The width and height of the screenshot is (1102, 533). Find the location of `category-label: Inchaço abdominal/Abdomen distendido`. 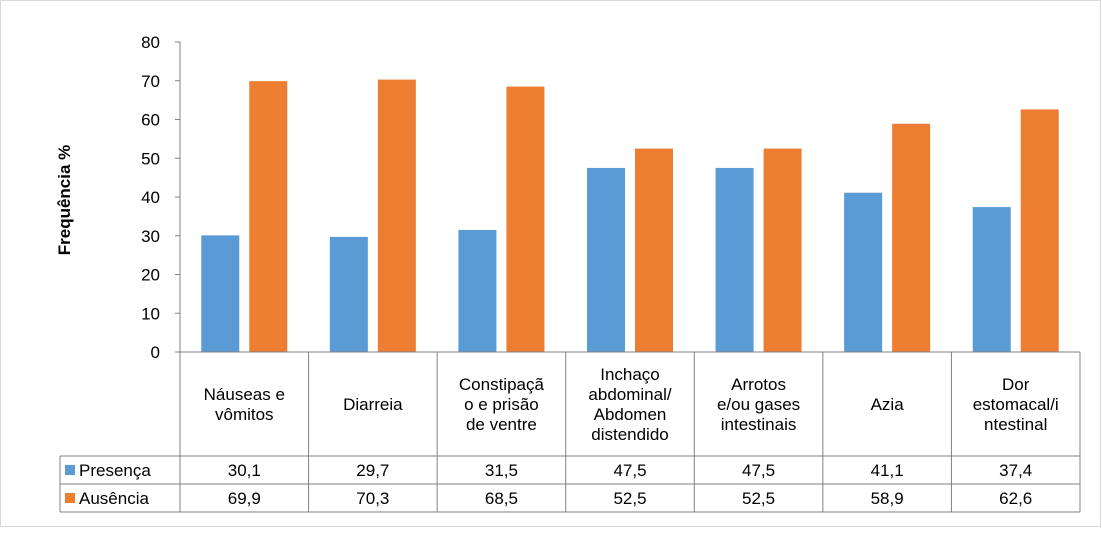

category-label: Inchaço abdominal/Abdomen distendido is located at coordinates (629, 404).